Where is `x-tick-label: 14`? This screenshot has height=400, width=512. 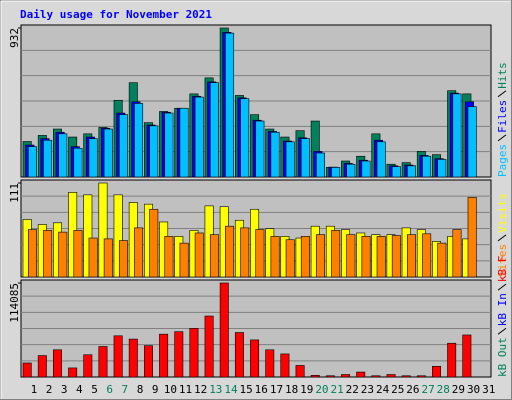
x-tick-label: 14 is located at coordinates (231, 389).